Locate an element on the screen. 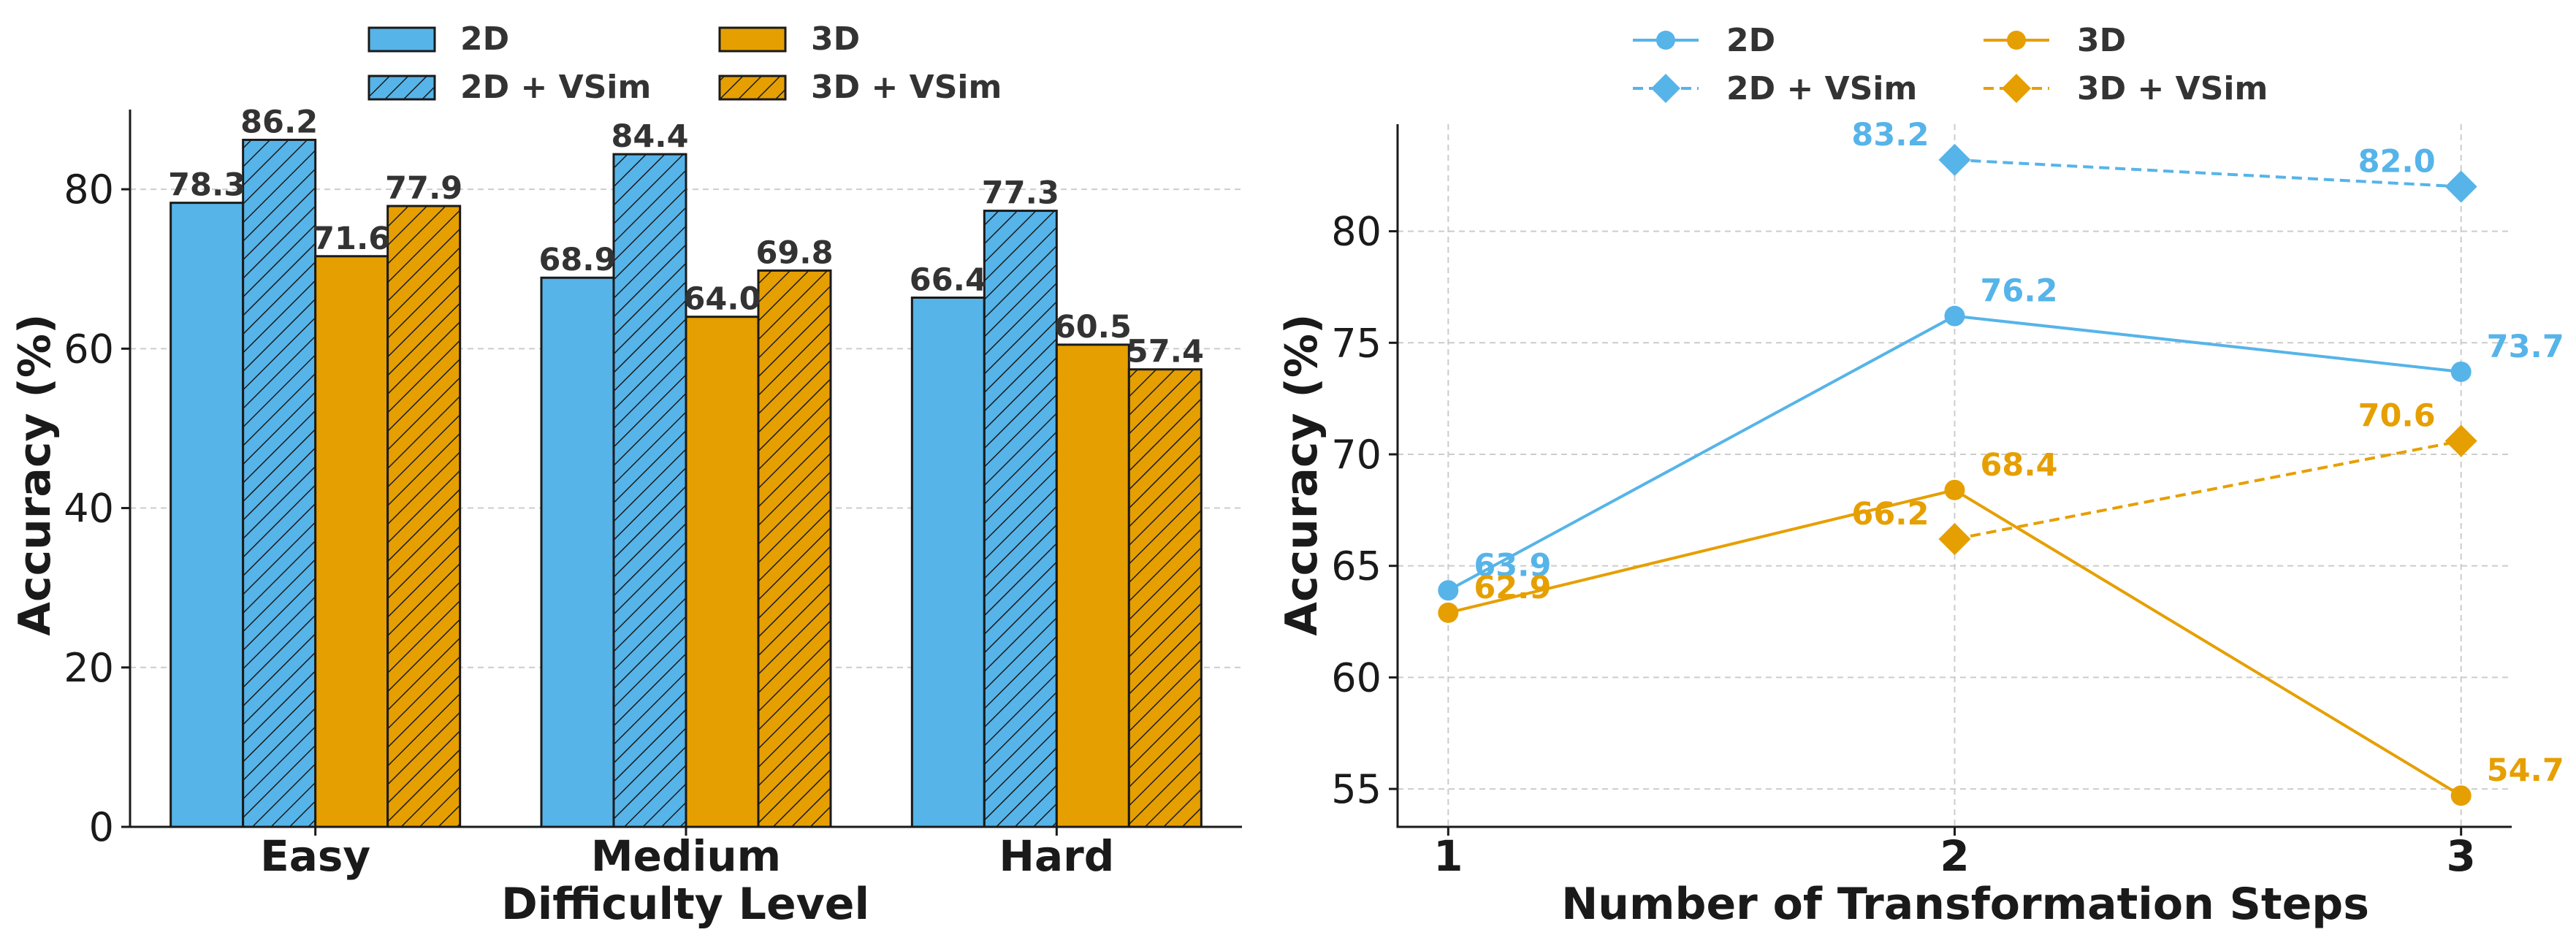  bar-y-tick-label: 40 is located at coordinates (89, 509).